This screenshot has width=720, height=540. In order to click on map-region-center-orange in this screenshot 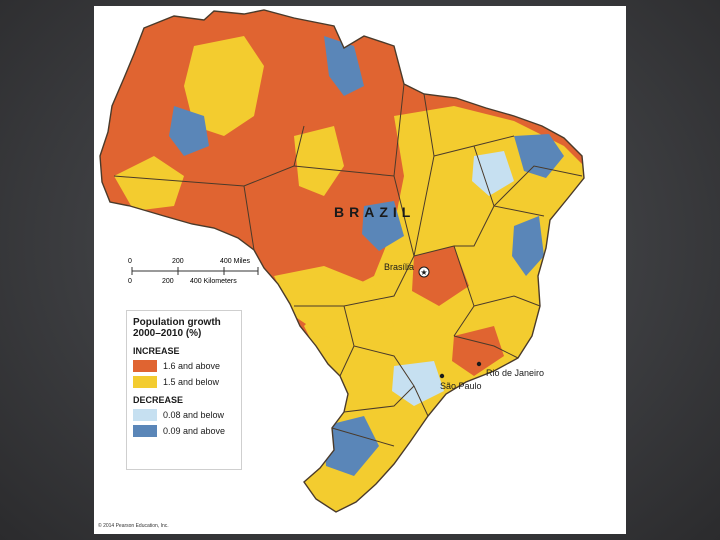, I will do `click(440, 276)`.